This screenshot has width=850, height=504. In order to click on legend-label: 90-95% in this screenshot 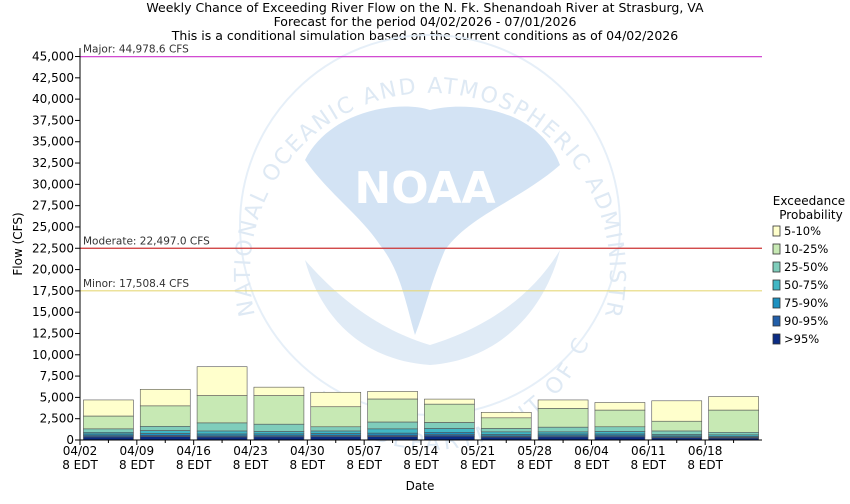, I will do `click(806, 321)`.